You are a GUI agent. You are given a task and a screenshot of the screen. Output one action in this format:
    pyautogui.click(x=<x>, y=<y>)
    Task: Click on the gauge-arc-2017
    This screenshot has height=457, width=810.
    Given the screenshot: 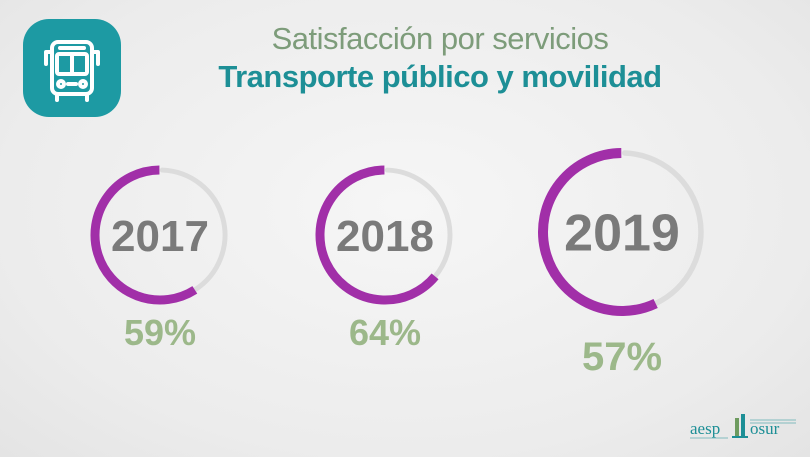 What is the action you would take?
    pyautogui.click(x=144, y=235)
    